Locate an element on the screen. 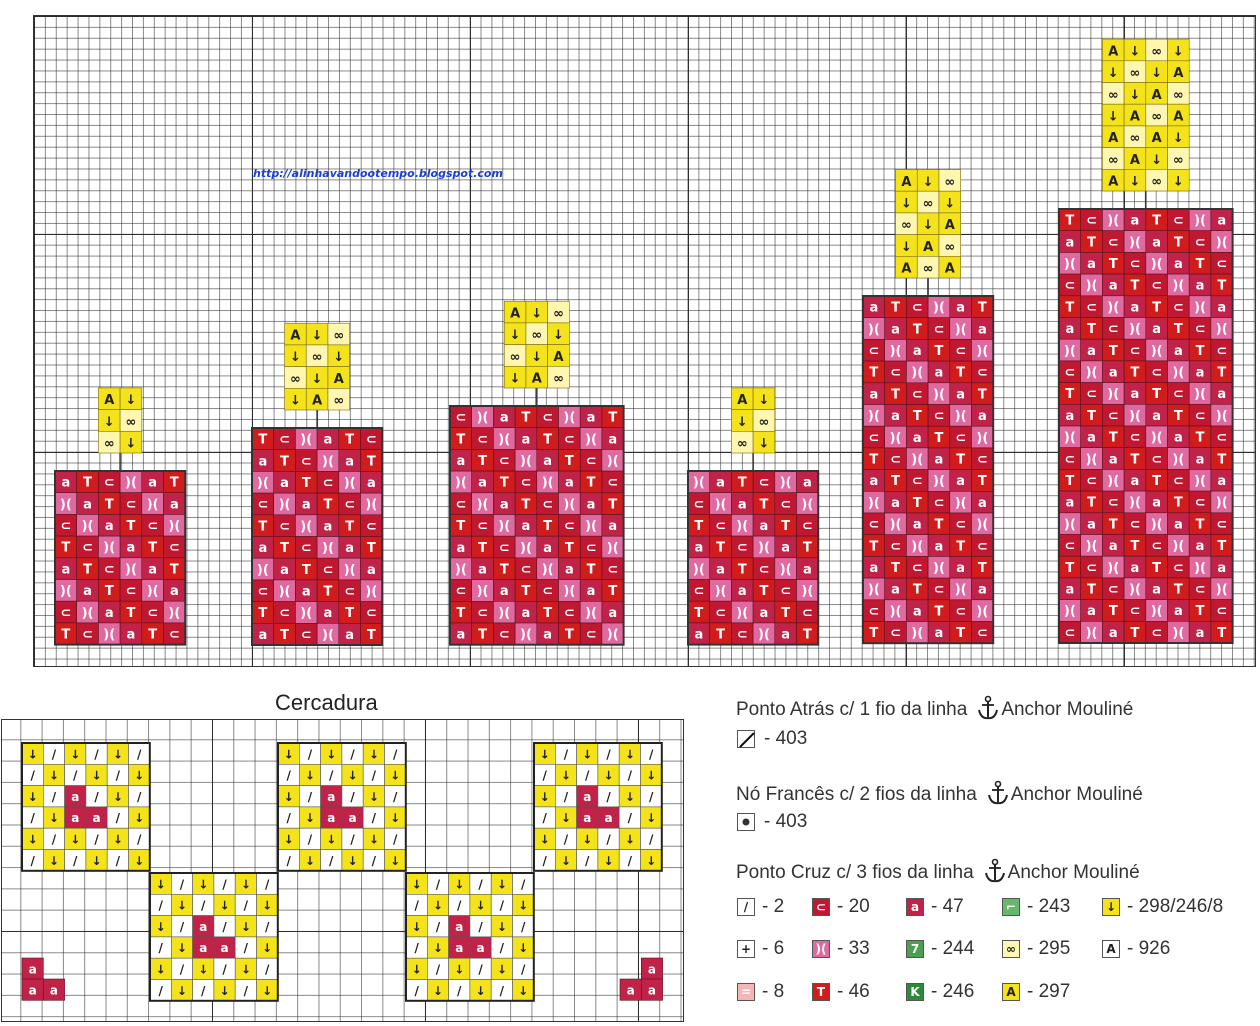  corner-symbol: a is located at coordinates (33, 969).